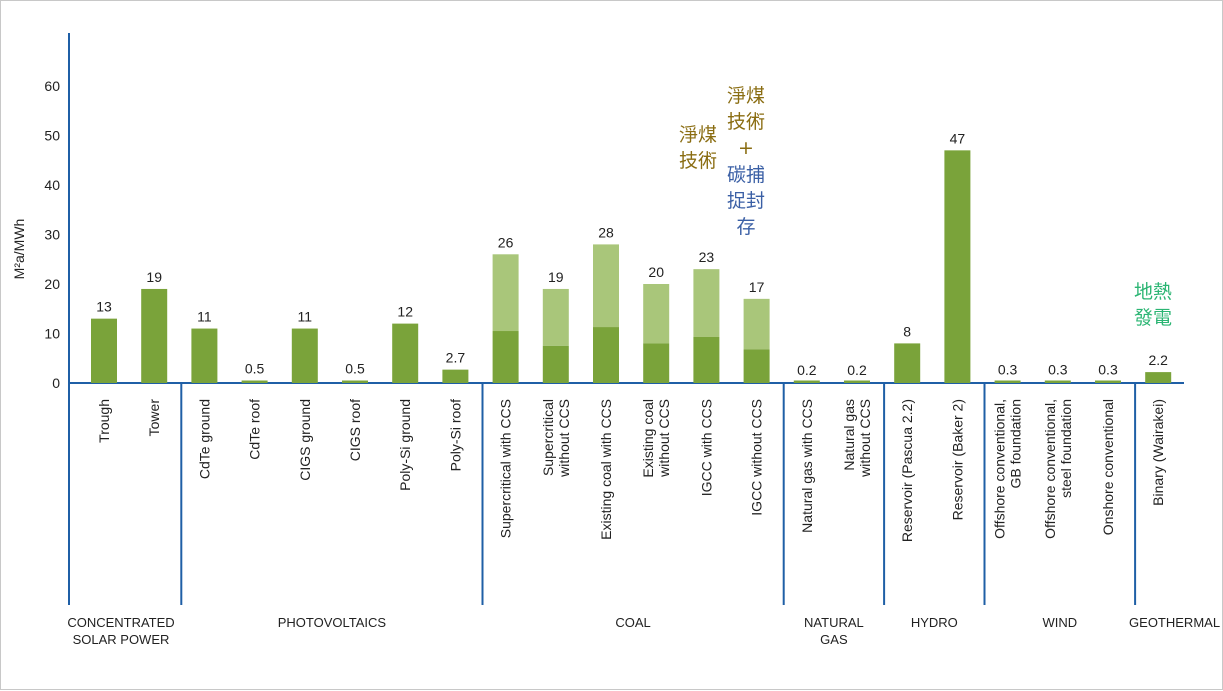 The height and width of the screenshot is (691, 1223). Describe the element at coordinates (1153, 305) in the screenshot. I see `annotation-geothermal: 地熱發電` at that location.